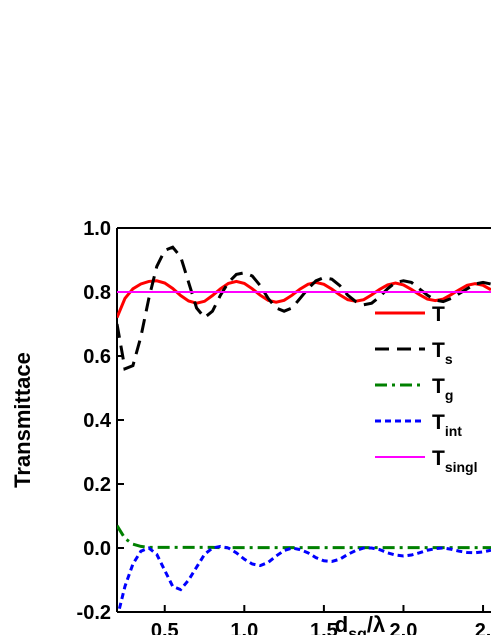 The width and height of the screenshot is (491, 635). Describe the element at coordinates (97, 421) in the screenshot. I see `y-tick-label: 0.4` at that location.